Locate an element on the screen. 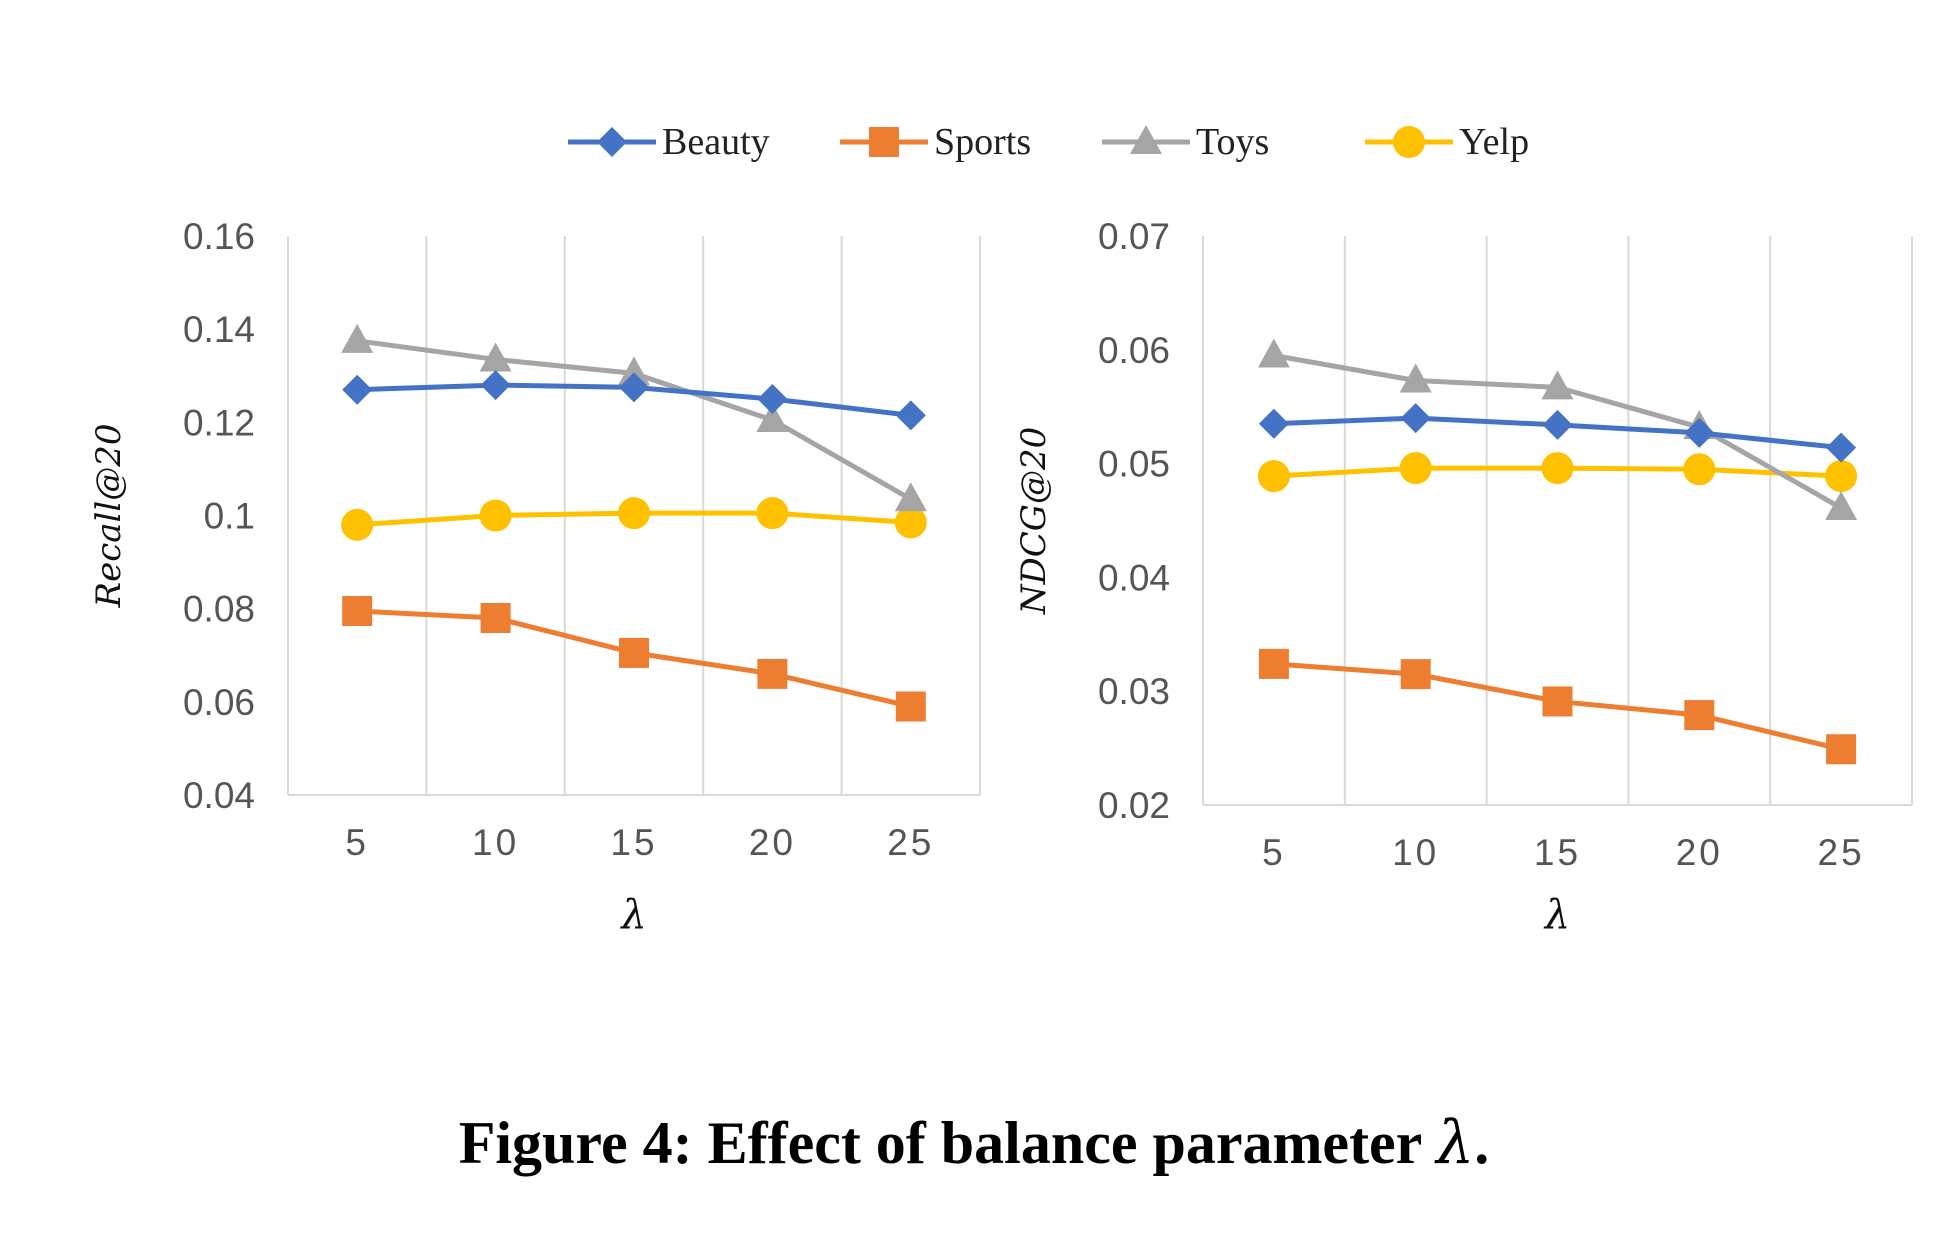 The image size is (1948, 1259). y-tick-label: 0.12 is located at coordinates (219, 422).